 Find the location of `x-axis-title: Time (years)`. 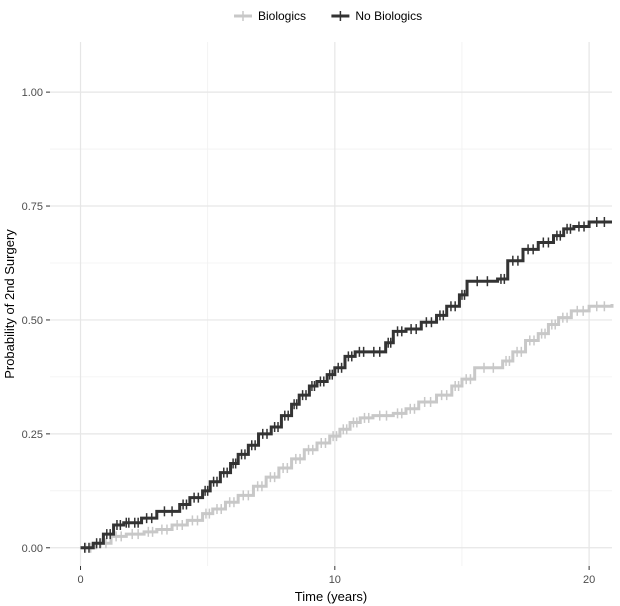

x-axis-title: Time (years) is located at coordinates (331, 596).